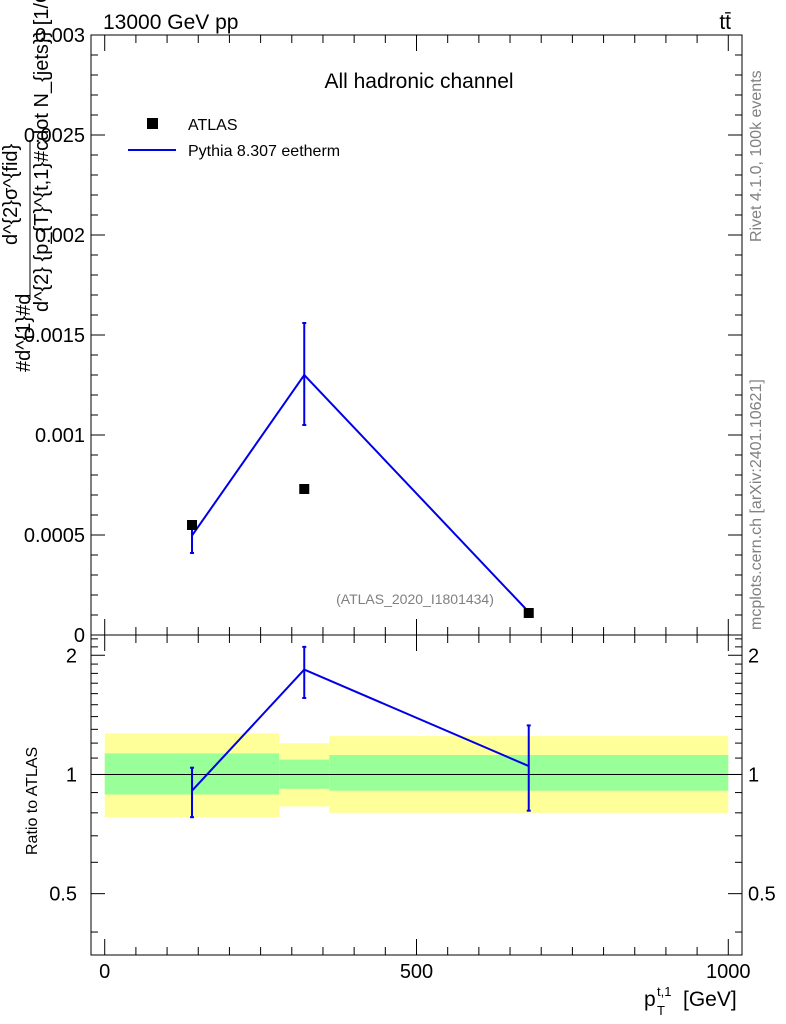 The width and height of the screenshot is (786, 1024). What do you see at coordinates (650, 999) in the screenshot?
I see `x-label-main: p` at bounding box center [650, 999].